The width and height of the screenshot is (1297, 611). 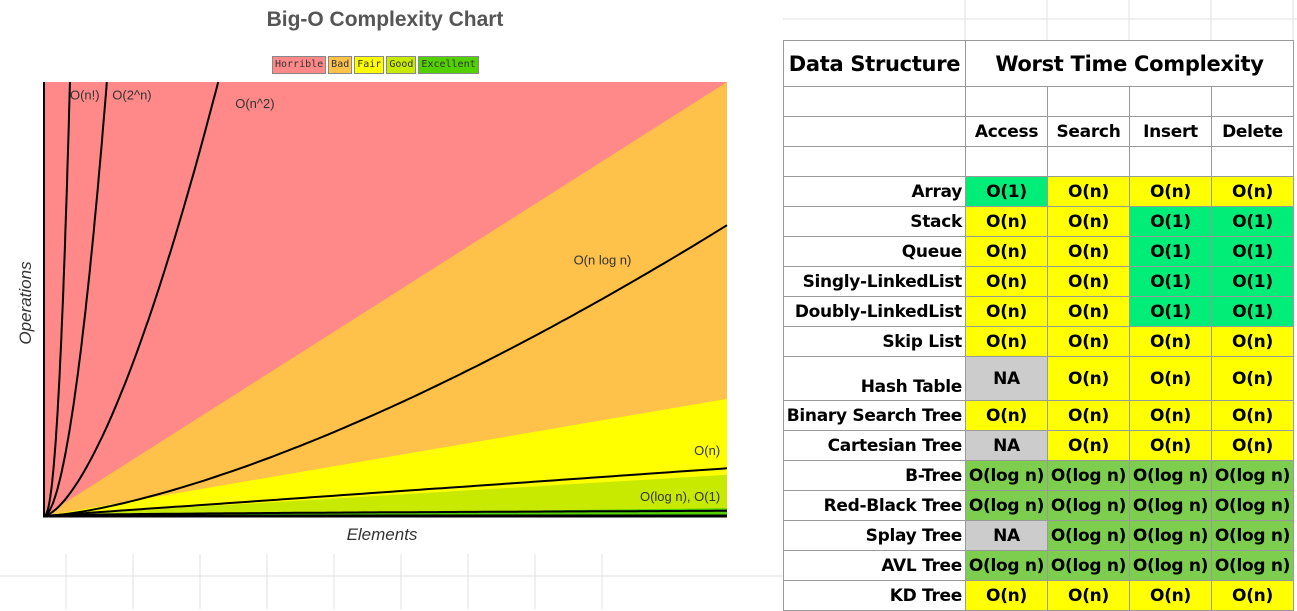 What do you see at coordinates (85, 94) in the screenshot?
I see `curve-label-0: O(n!)` at bounding box center [85, 94].